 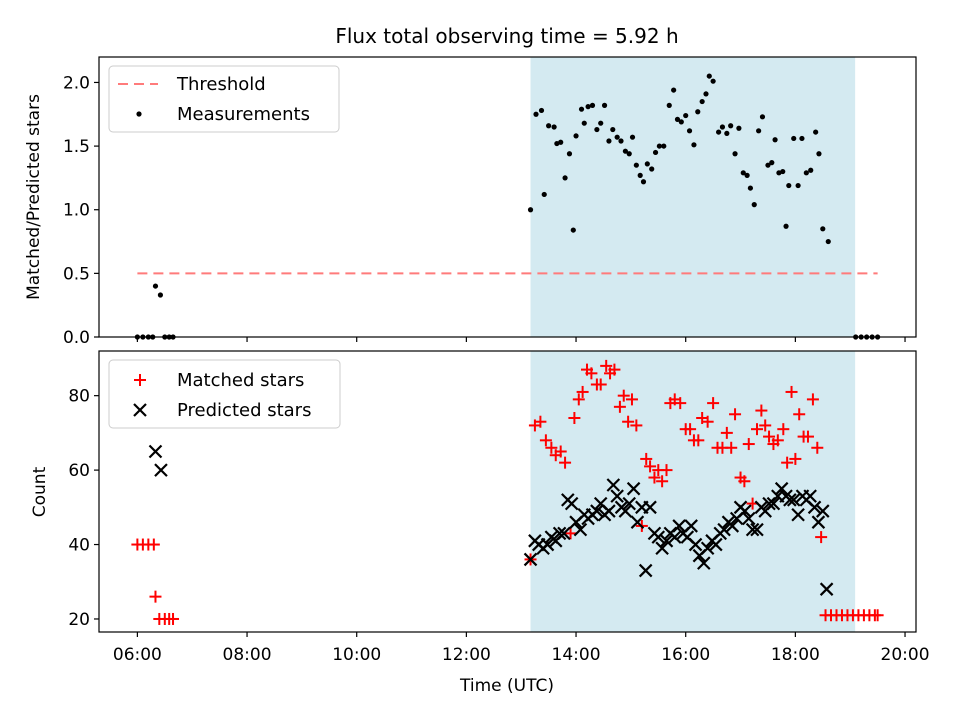 What do you see at coordinates (224, 394) in the screenshot?
I see `legend: Matched stars Predicted stars` at bounding box center [224, 394].